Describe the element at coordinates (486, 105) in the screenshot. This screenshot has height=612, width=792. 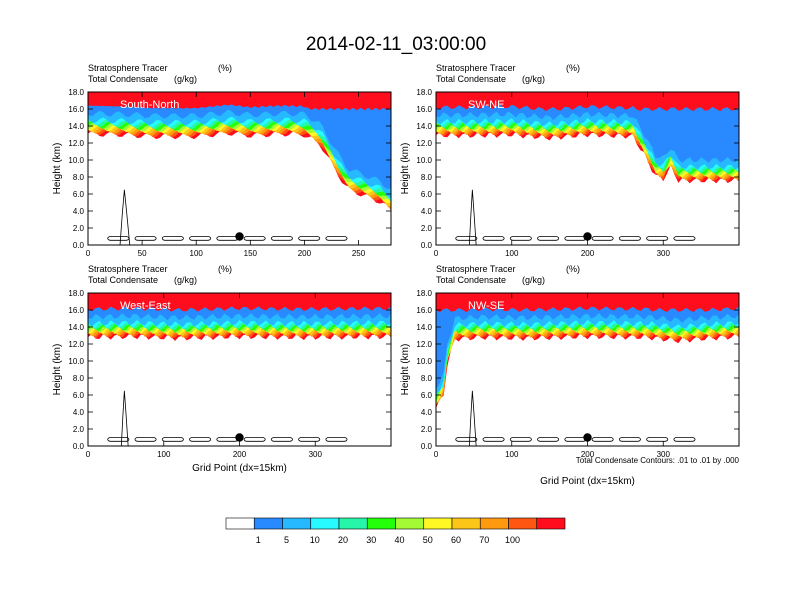
I see `panel-label: SW-NE` at that location.